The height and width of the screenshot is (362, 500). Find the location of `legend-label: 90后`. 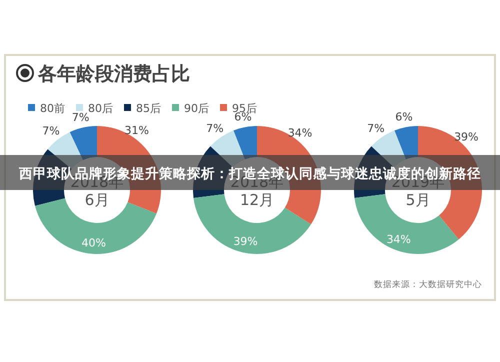

legend-label: 90后 is located at coordinates (196, 108).